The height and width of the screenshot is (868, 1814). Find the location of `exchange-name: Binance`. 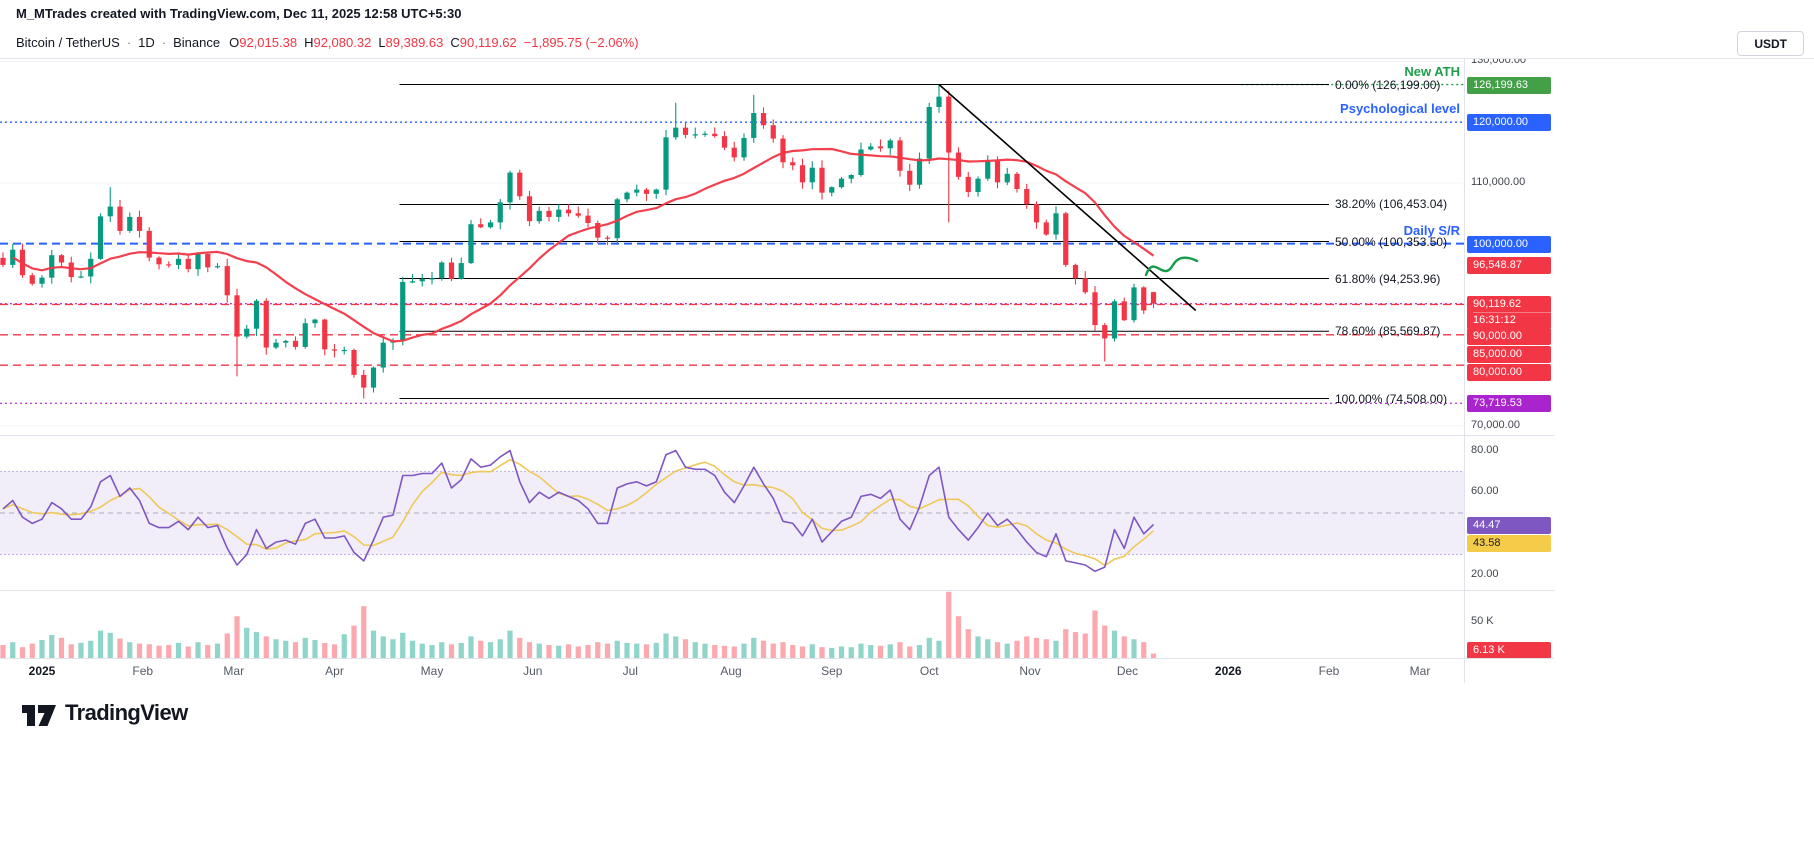

exchange-name: Binance is located at coordinates (197, 42).